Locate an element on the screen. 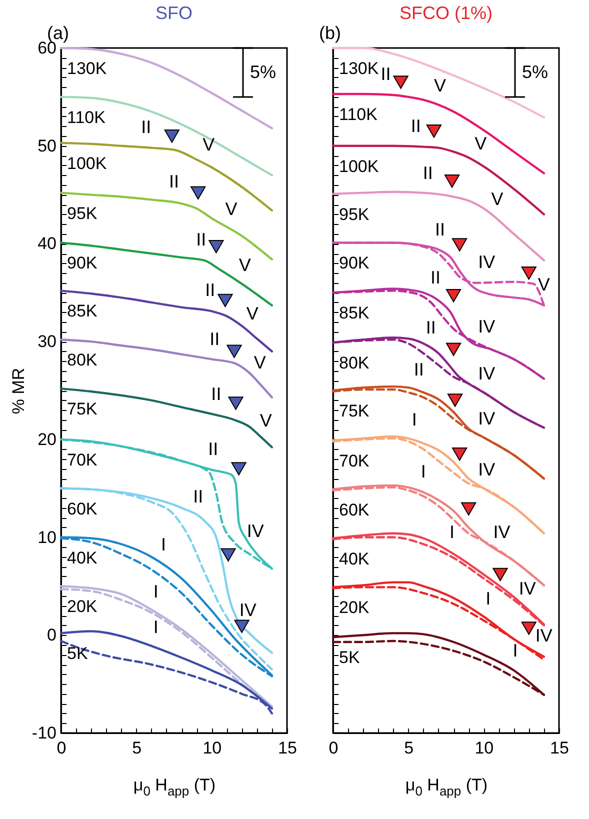 Image resolution: width=589 pixels, height=819 pixels. text: (b) is located at coordinates (330, 33).